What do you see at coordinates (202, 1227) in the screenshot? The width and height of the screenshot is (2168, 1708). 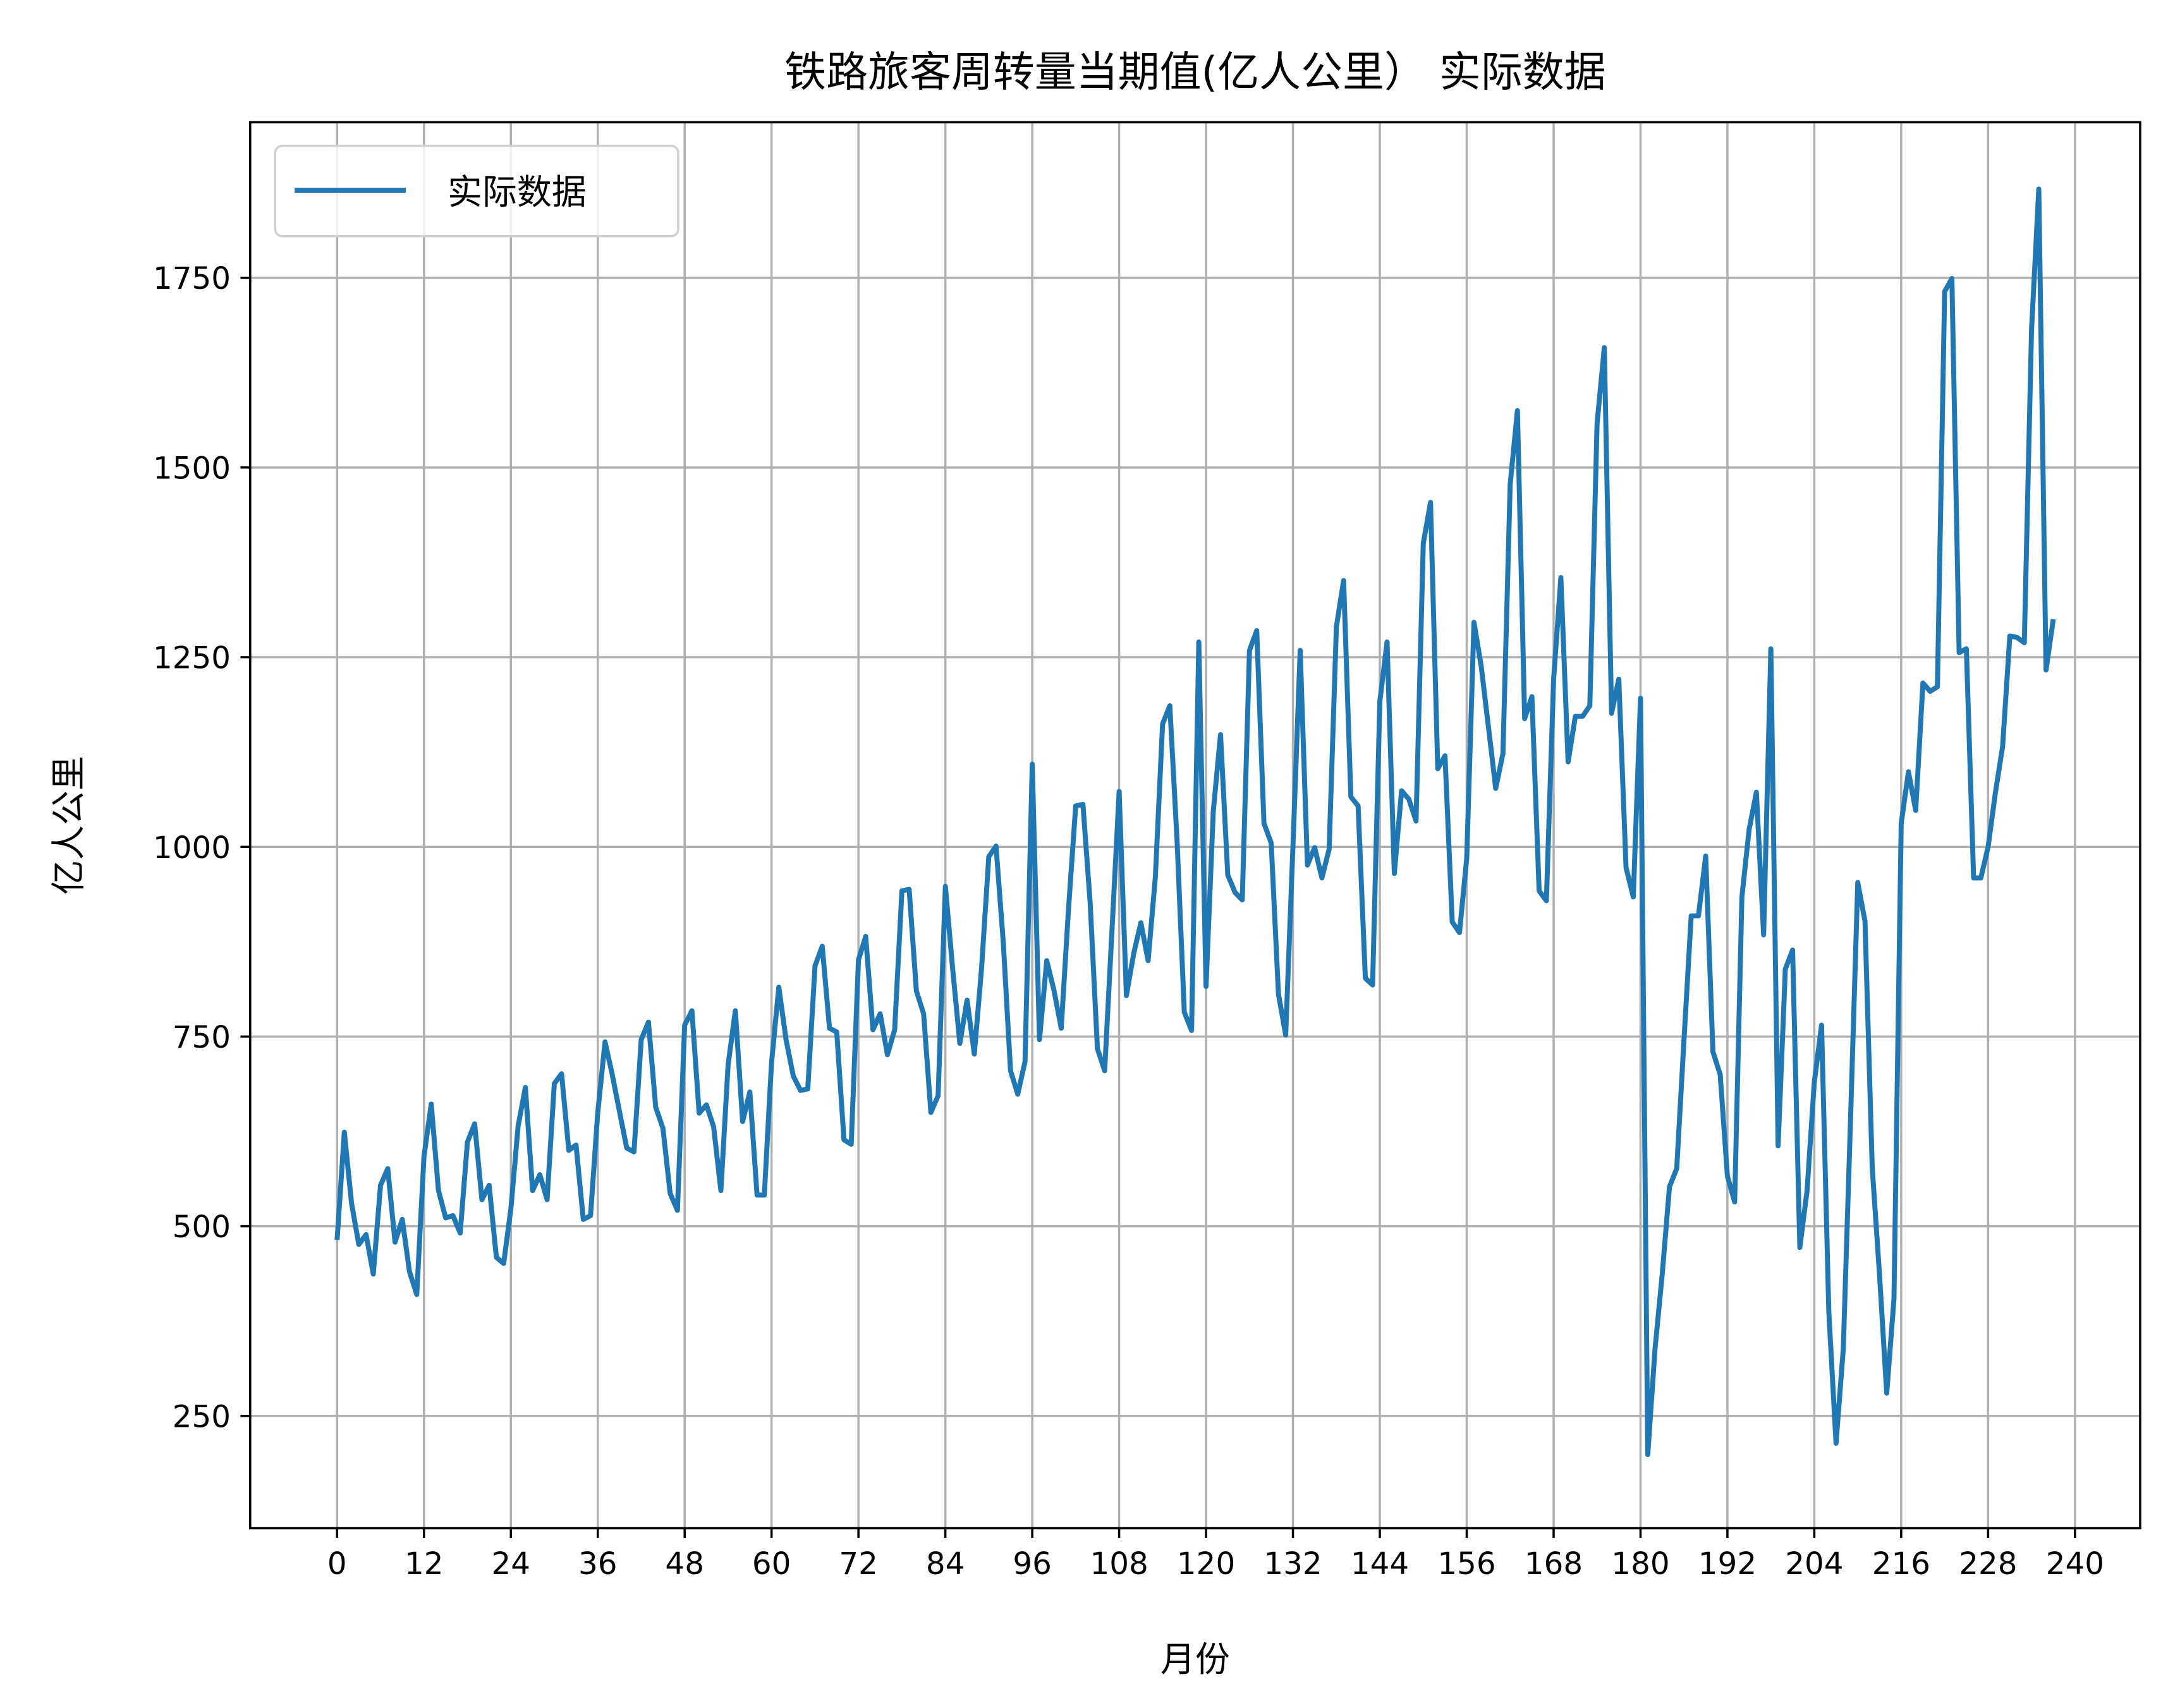 I see `y-tick-label: 500` at bounding box center [202, 1227].